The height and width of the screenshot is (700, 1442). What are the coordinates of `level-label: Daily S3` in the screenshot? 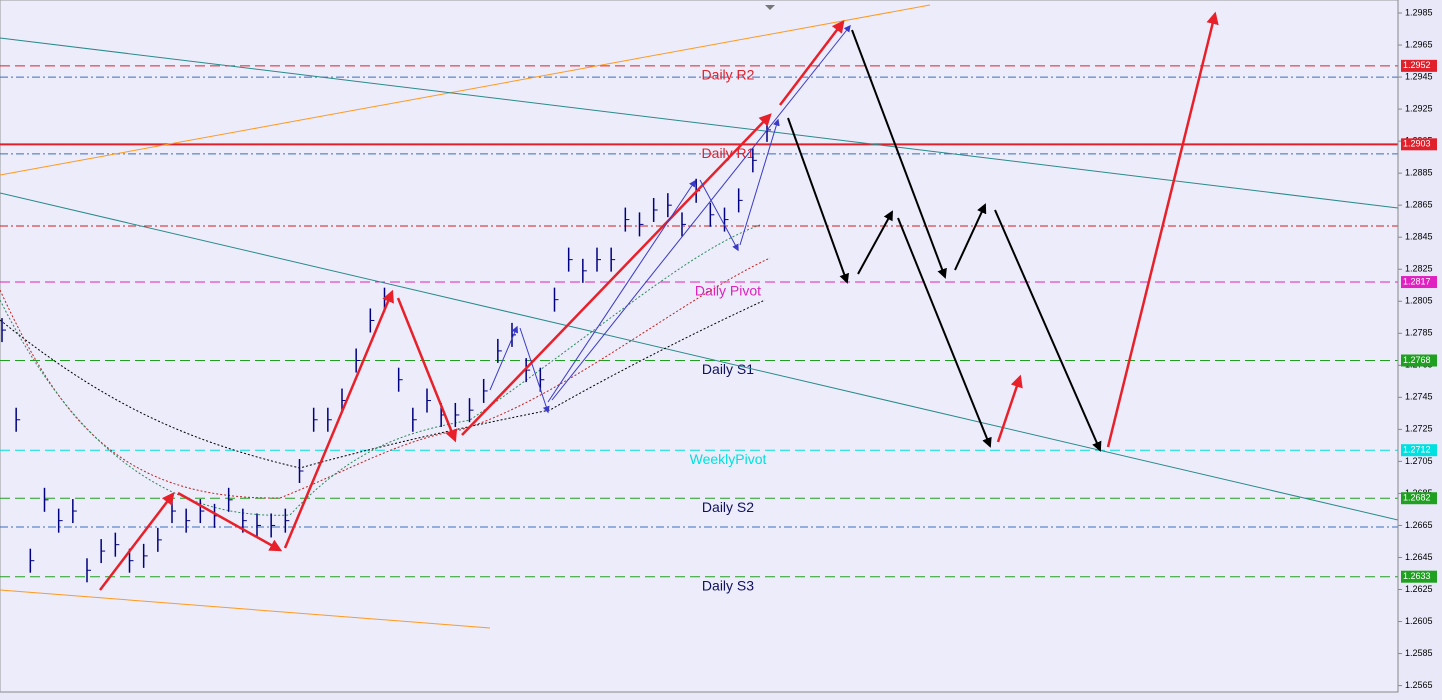 It's located at (728, 585).